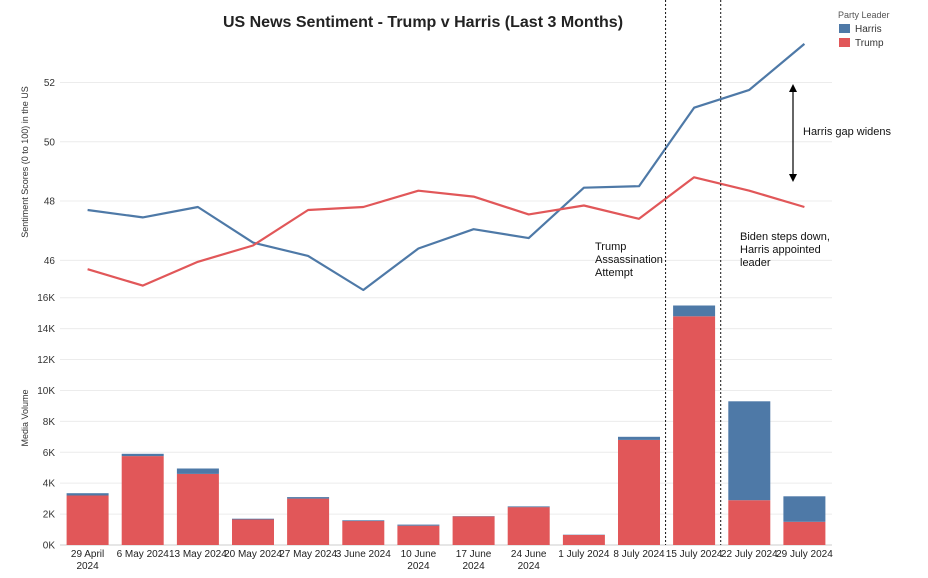 The image size is (928, 578). Describe the element at coordinates (308, 554) in the screenshot. I see `x-tick-label: 27 May 2024` at that location.